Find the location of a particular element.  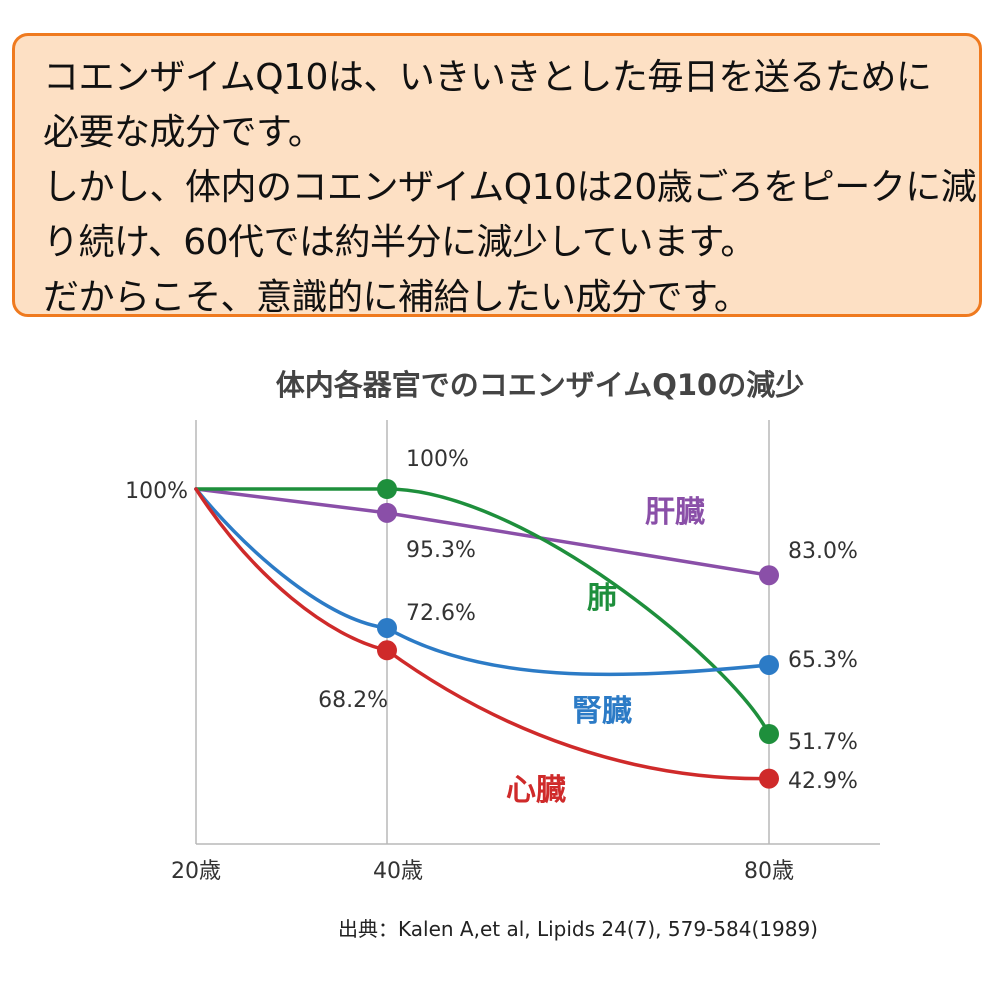

value-label-lung-2: 51.7% is located at coordinates (823, 742).